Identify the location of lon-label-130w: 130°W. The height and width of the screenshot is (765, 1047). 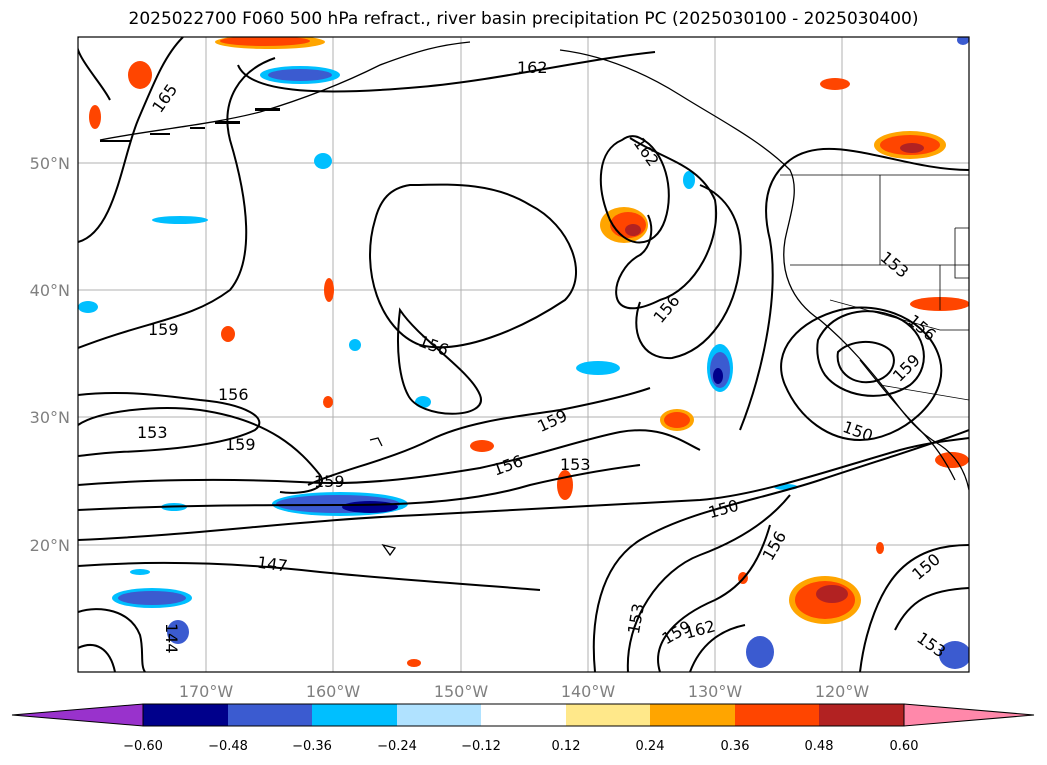
(715, 691).